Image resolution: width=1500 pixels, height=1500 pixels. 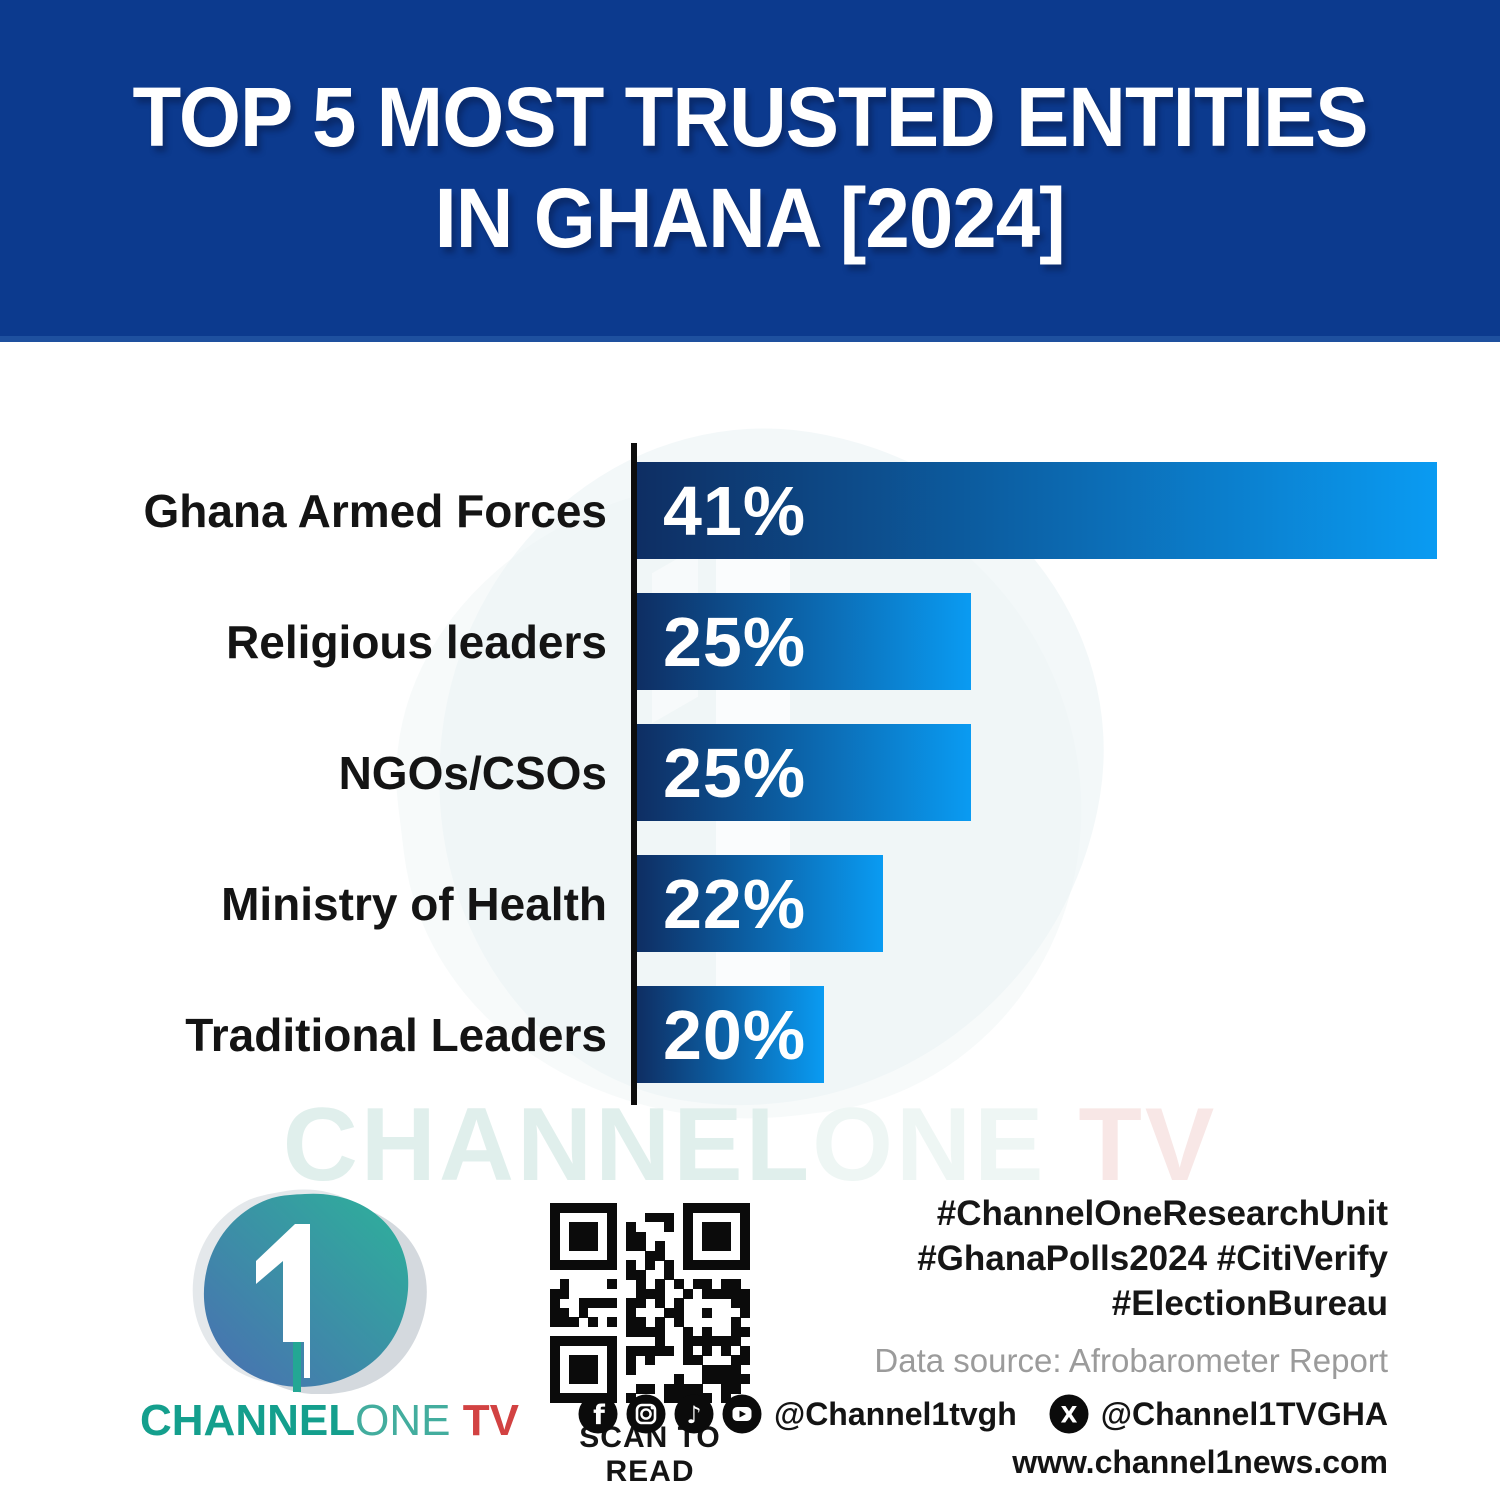 I want to click on category-label: NGOs/CSOs, so click(x=472, y=772).